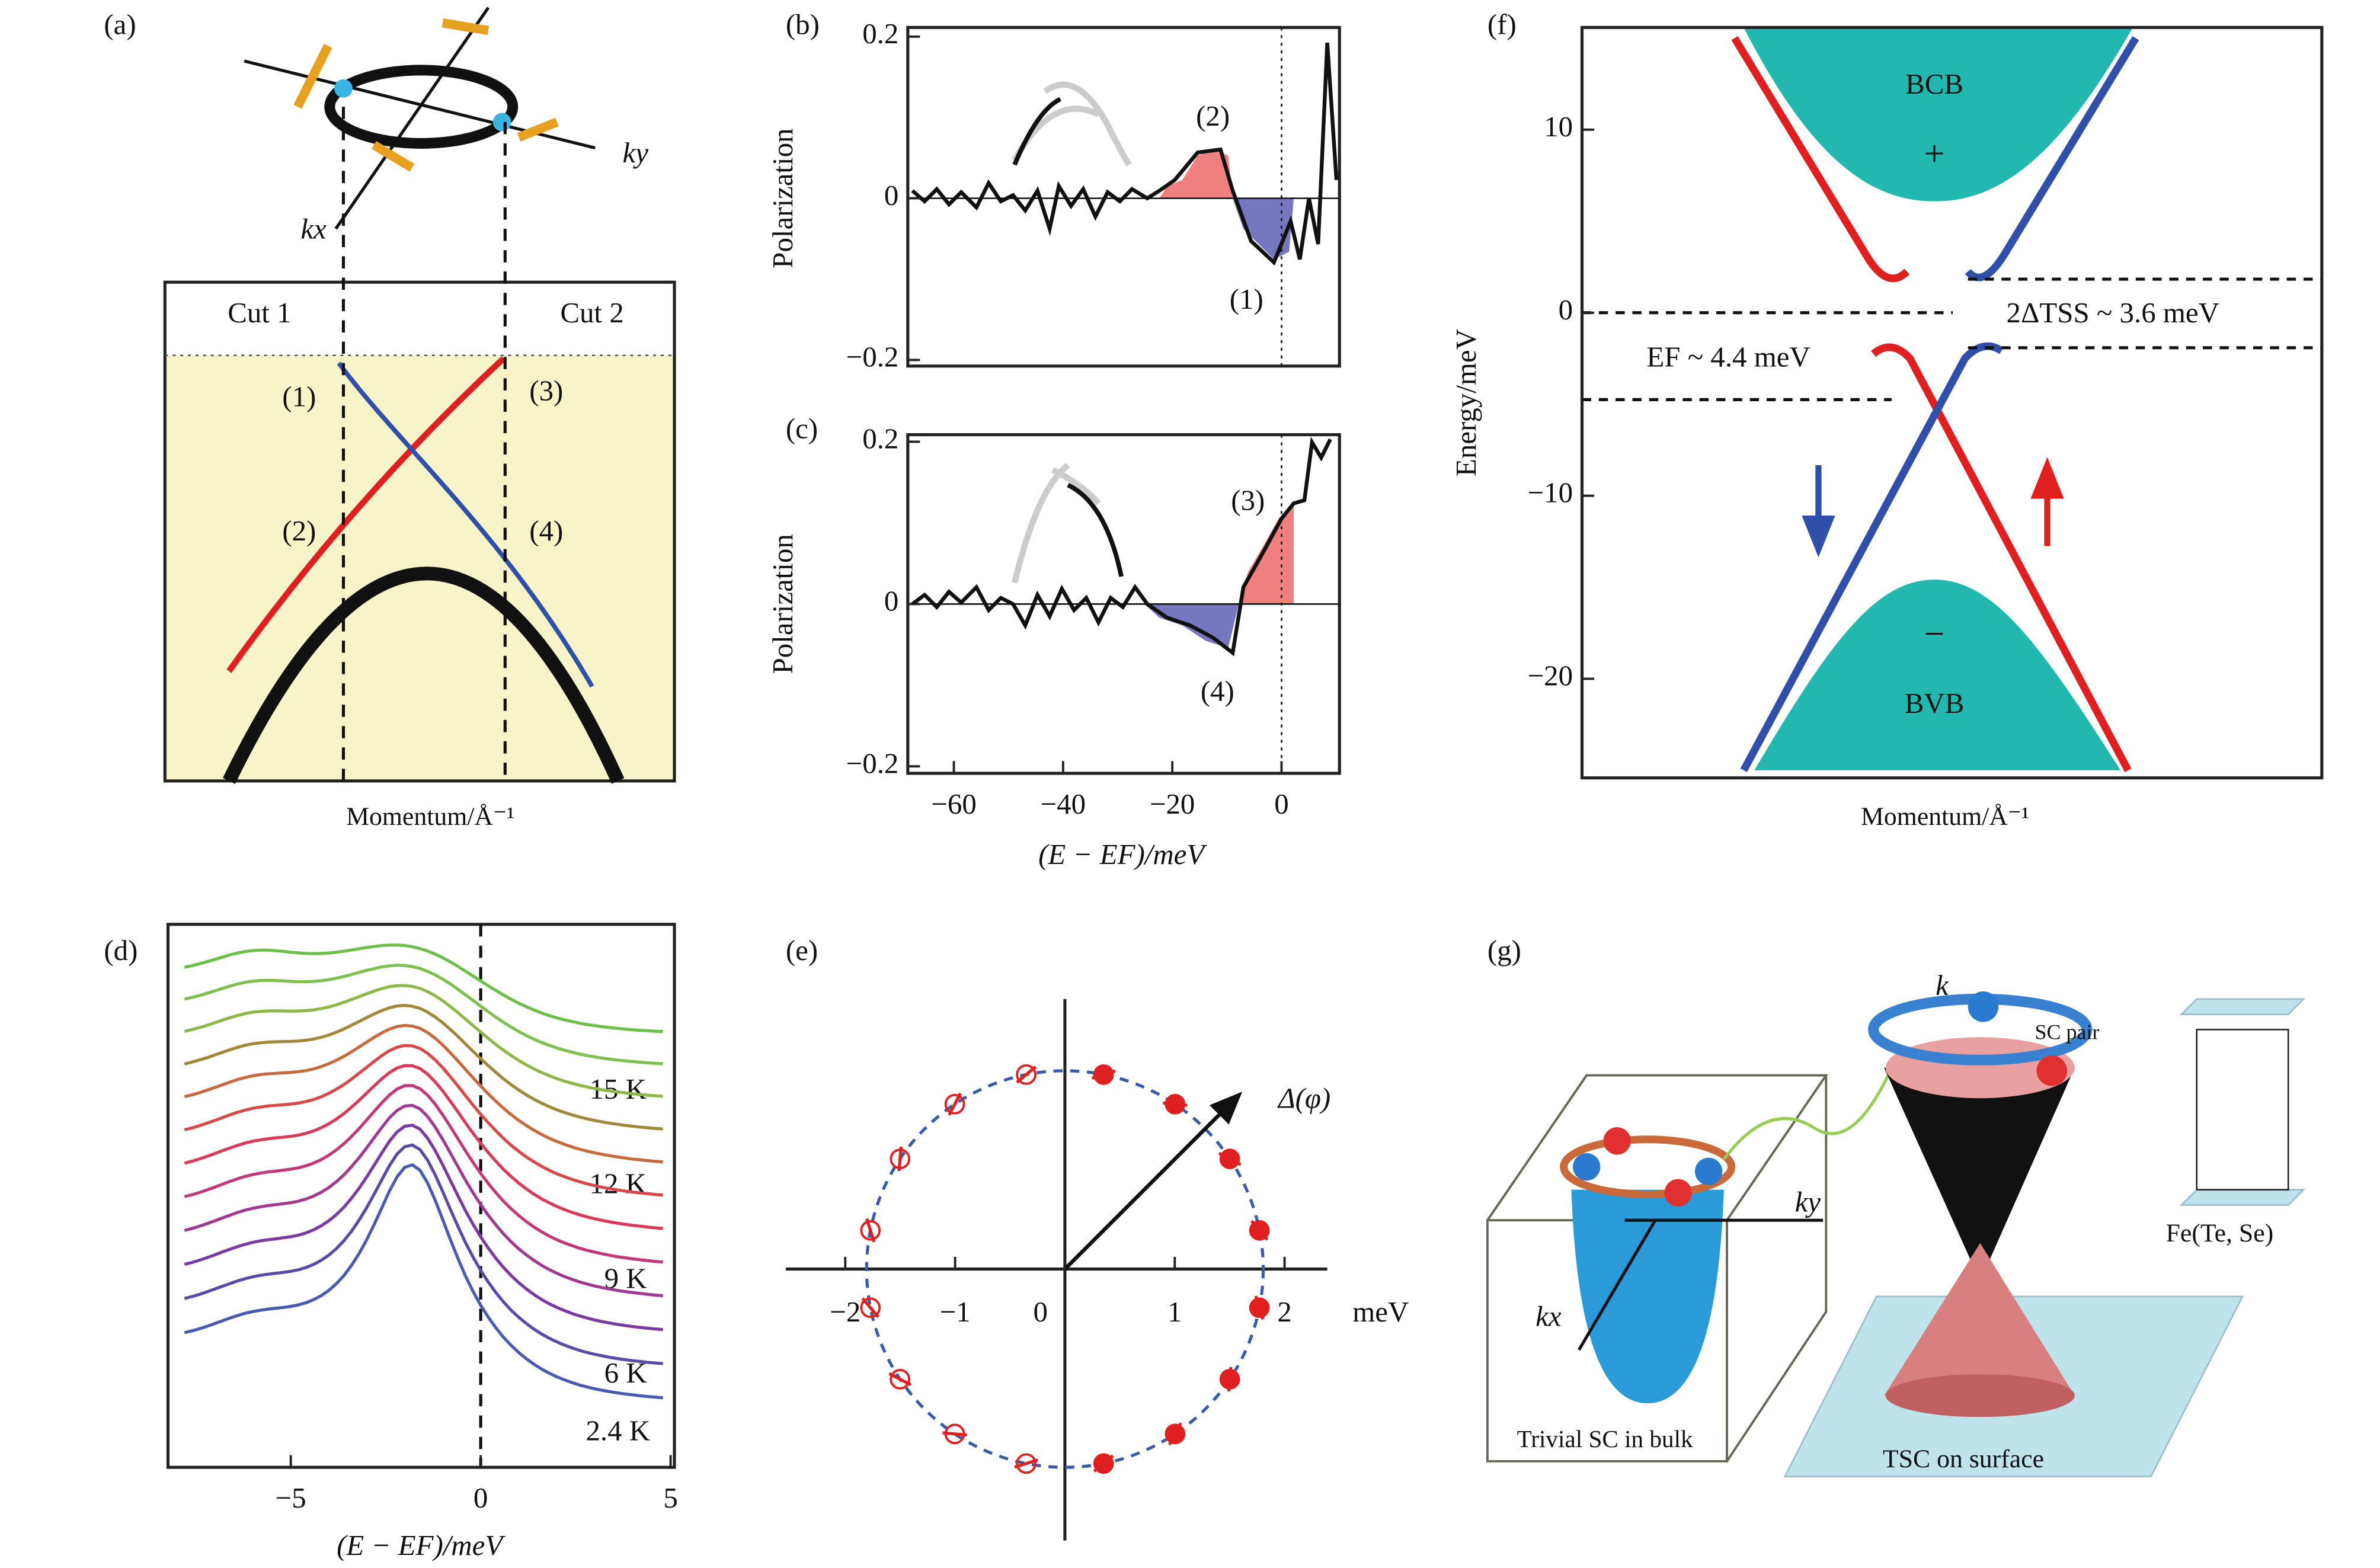 Image resolution: width=2380 pixels, height=1568 pixels. Describe the element at coordinates (1605, 1438) in the screenshot. I see `bulk-label: Trivial SC in bulk` at that location.